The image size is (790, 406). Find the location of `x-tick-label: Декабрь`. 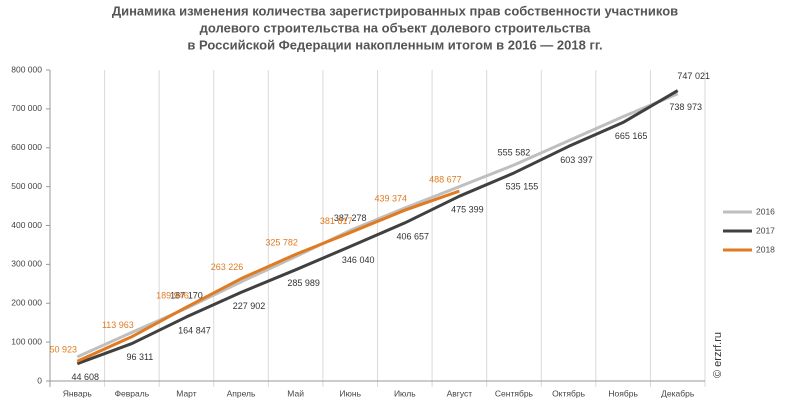

x-tick-label: Декабрь is located at coordinates (678, 393).